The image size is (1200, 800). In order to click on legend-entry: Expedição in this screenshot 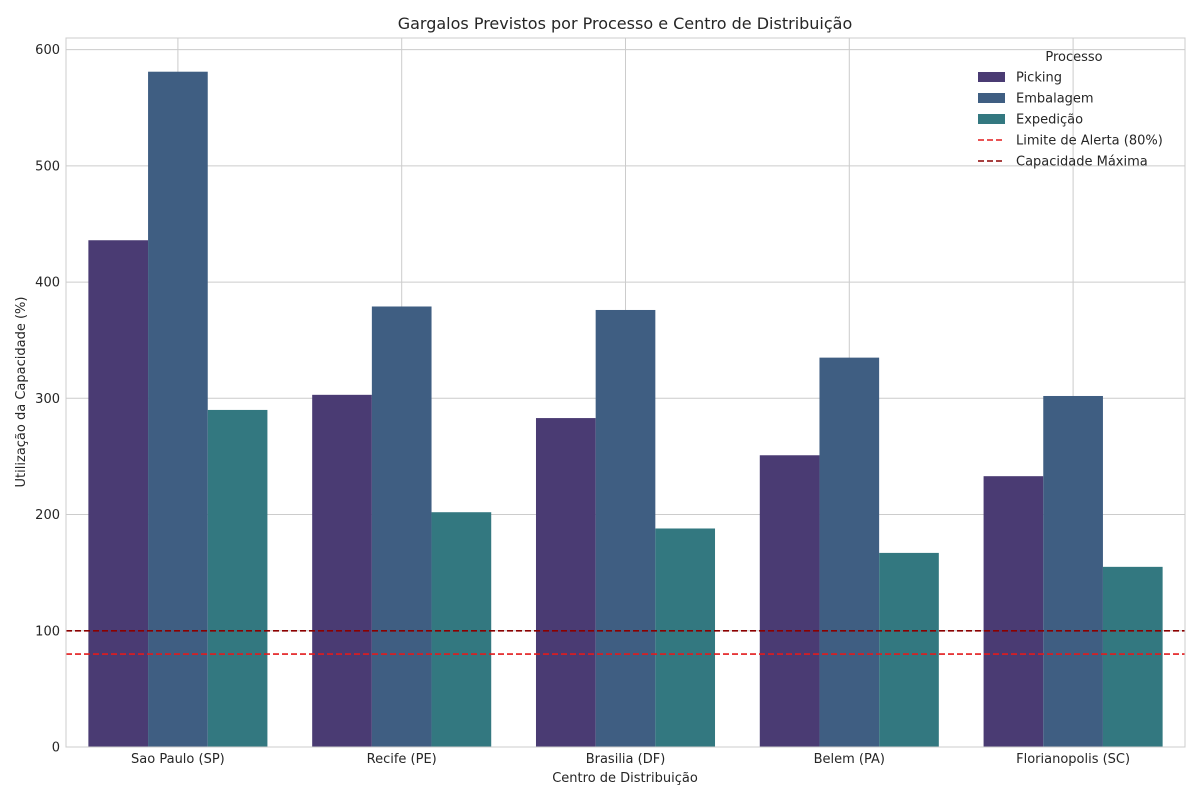, I will do `click(1049, 120)`.